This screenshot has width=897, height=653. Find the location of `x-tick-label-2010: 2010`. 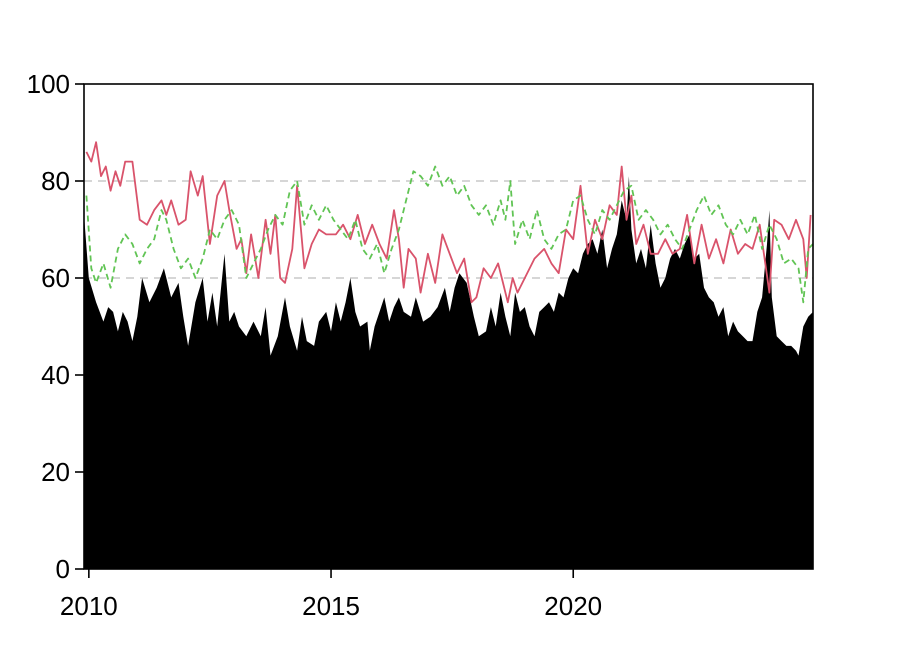

x-tick-label-2010: 2010 is located at coordinates (89, 606).